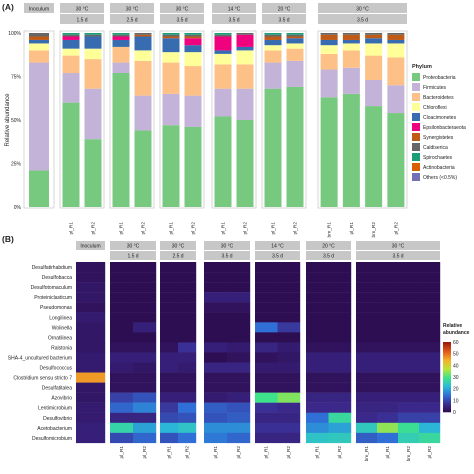 Image resolution: width=474 pixels, height=474 pixels. What do you see at coordinates (234, 10) in the screenshot?
I see `facet-strip-top-label: 14 °C` at bounding box center [234, 10].